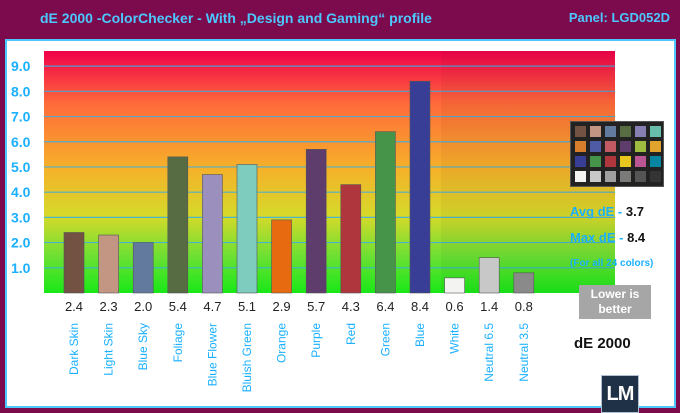  Describe the element at coordinates (74, 306) in the screenshot. I see `data-label: 2.4` at that location.